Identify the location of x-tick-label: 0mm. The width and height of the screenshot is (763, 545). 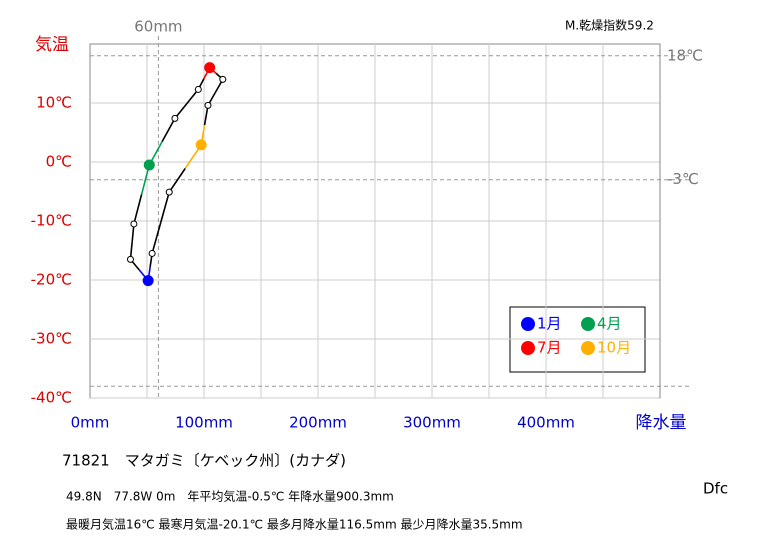
(90, 423).